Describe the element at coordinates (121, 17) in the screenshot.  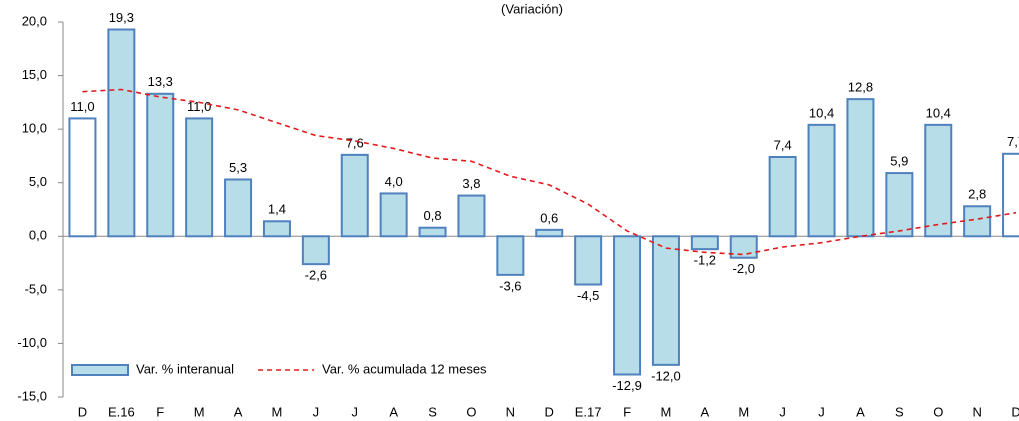
I see `value-label: 19,3` at that location.